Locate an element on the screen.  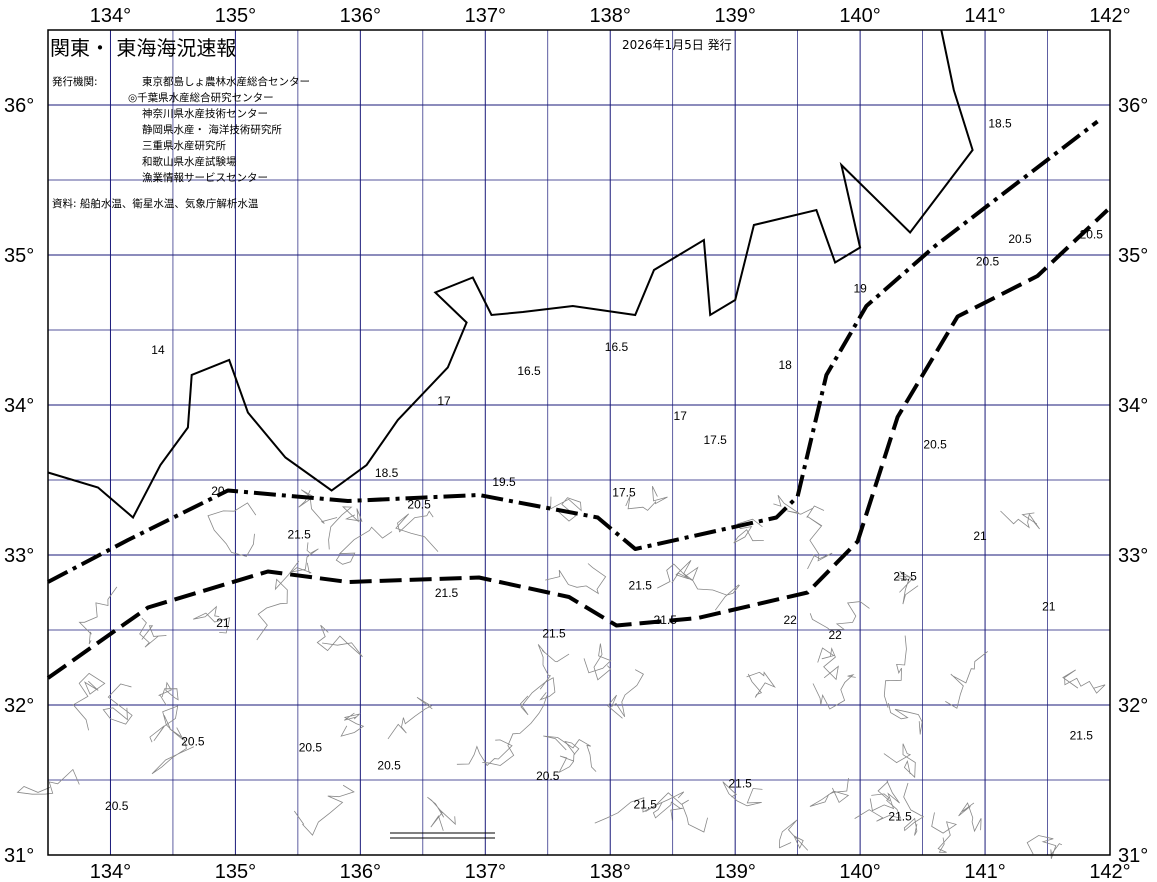
latitude-label-left: 31° is located at coordinates (19, 856).